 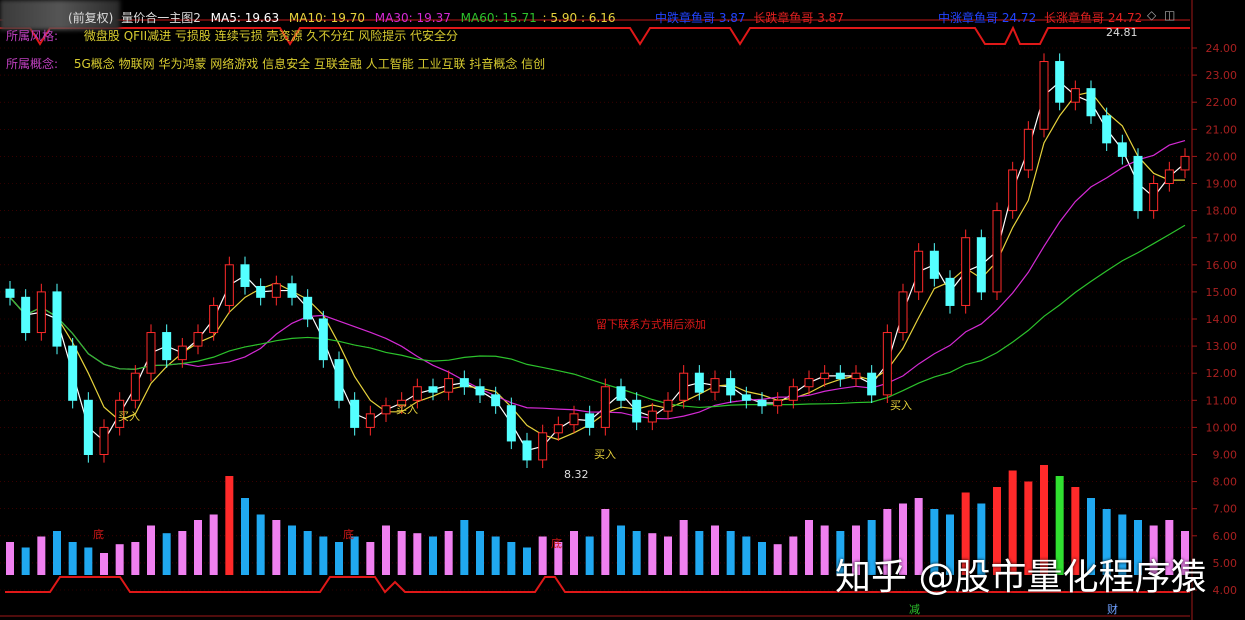 What do you see at coordinates (161, 18) in the screenshot?
I see `indicator-name: 量价合一主图2` at bounding box center [161, 18].